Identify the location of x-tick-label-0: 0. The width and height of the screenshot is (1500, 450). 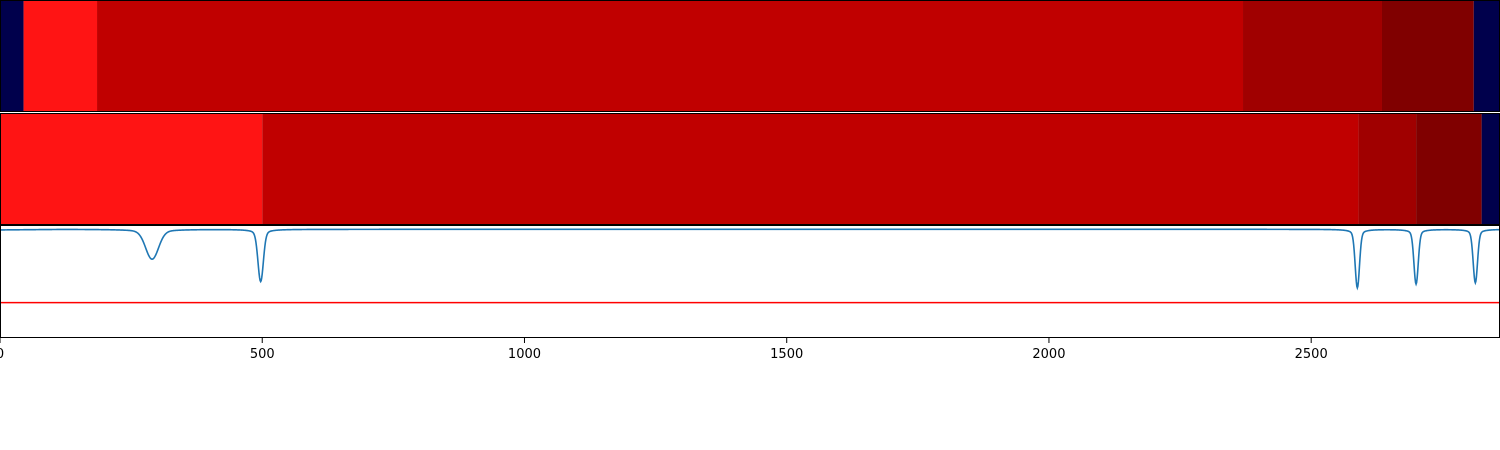
(2, 354).